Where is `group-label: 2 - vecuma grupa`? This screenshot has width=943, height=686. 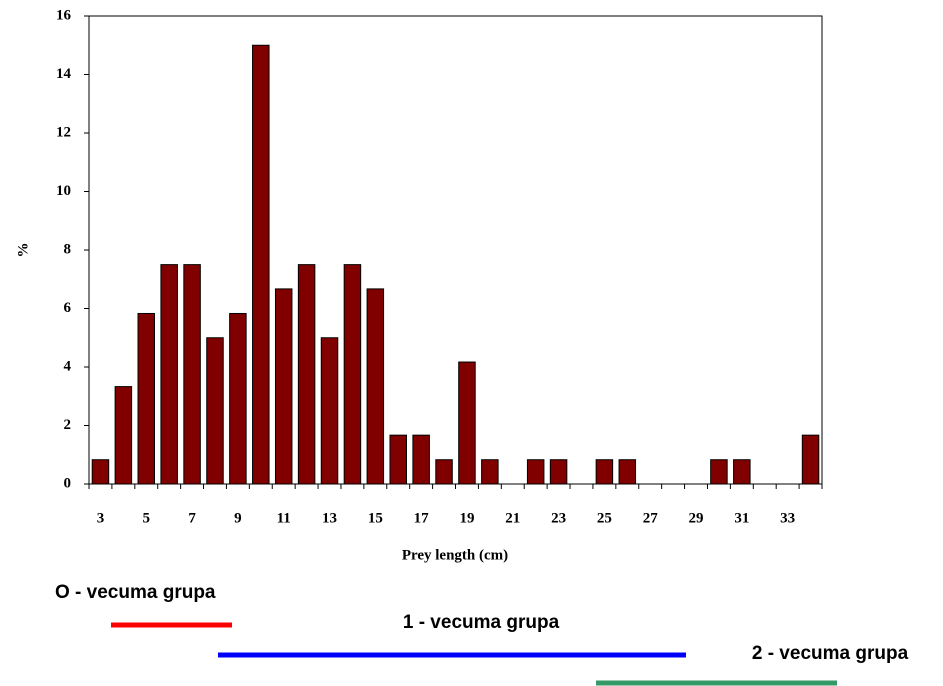
group-label: 2 - vecuma grupa is located at coordinates (830, 653).